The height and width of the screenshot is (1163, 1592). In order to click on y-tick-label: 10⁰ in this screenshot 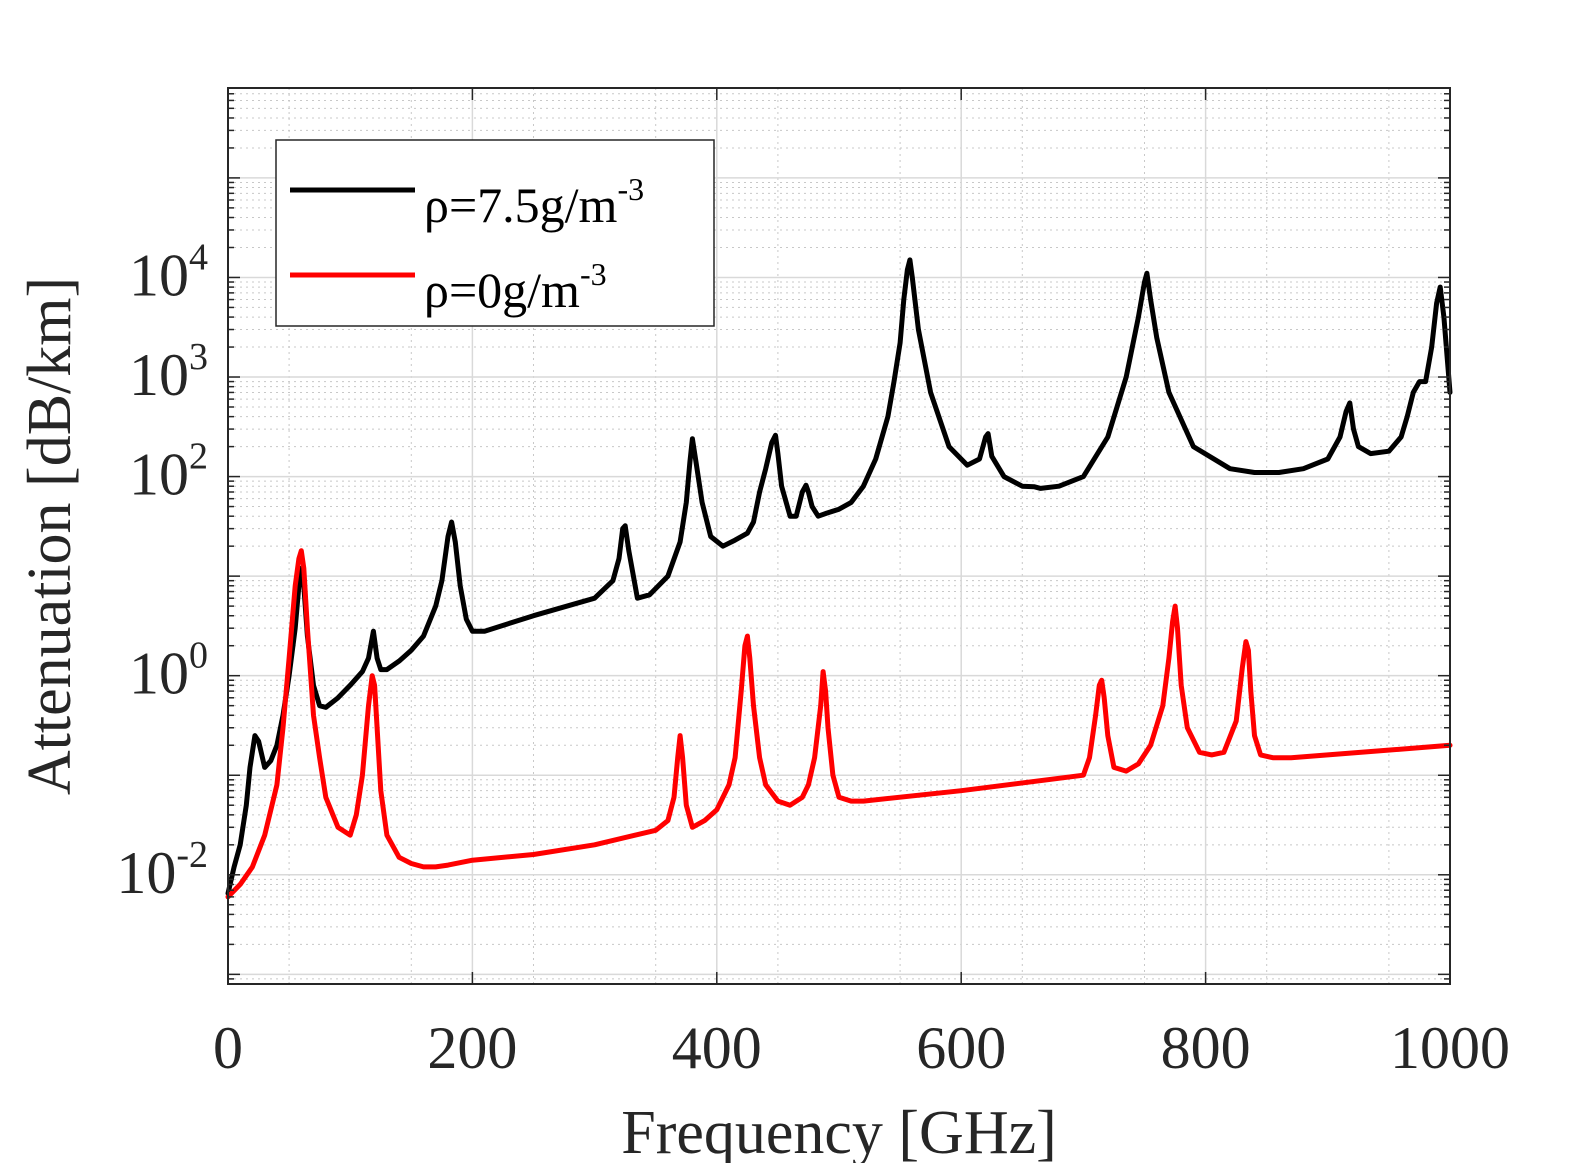, I will do `click(168, 671)`.